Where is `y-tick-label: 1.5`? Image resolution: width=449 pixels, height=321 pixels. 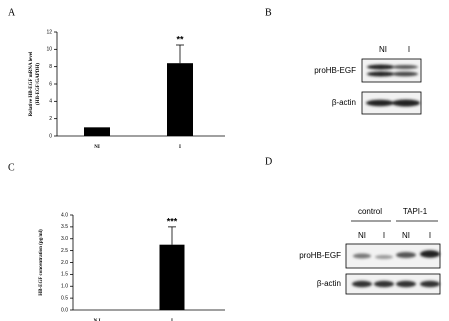
y-tick-label: 1.5 is located at coordinates (64, 275).